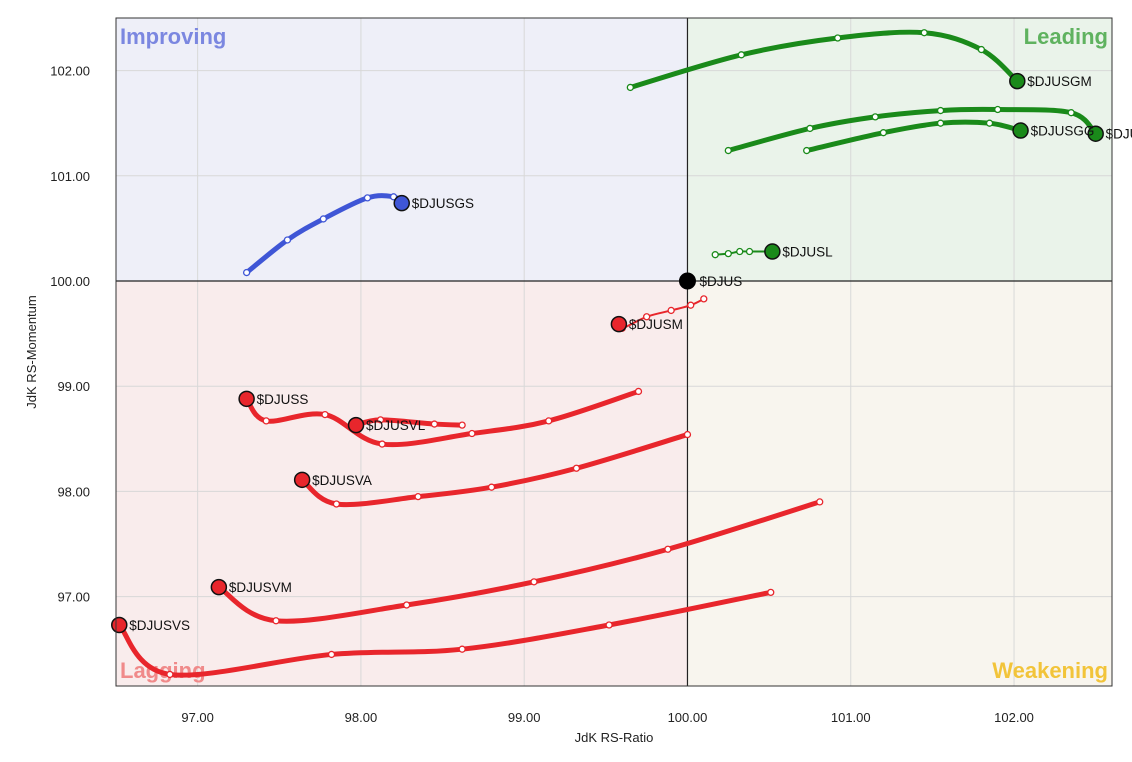 The height and width of the screenshot is (762, 1132). I want to click on x-tick-label: 99.00, so click(524, 717).